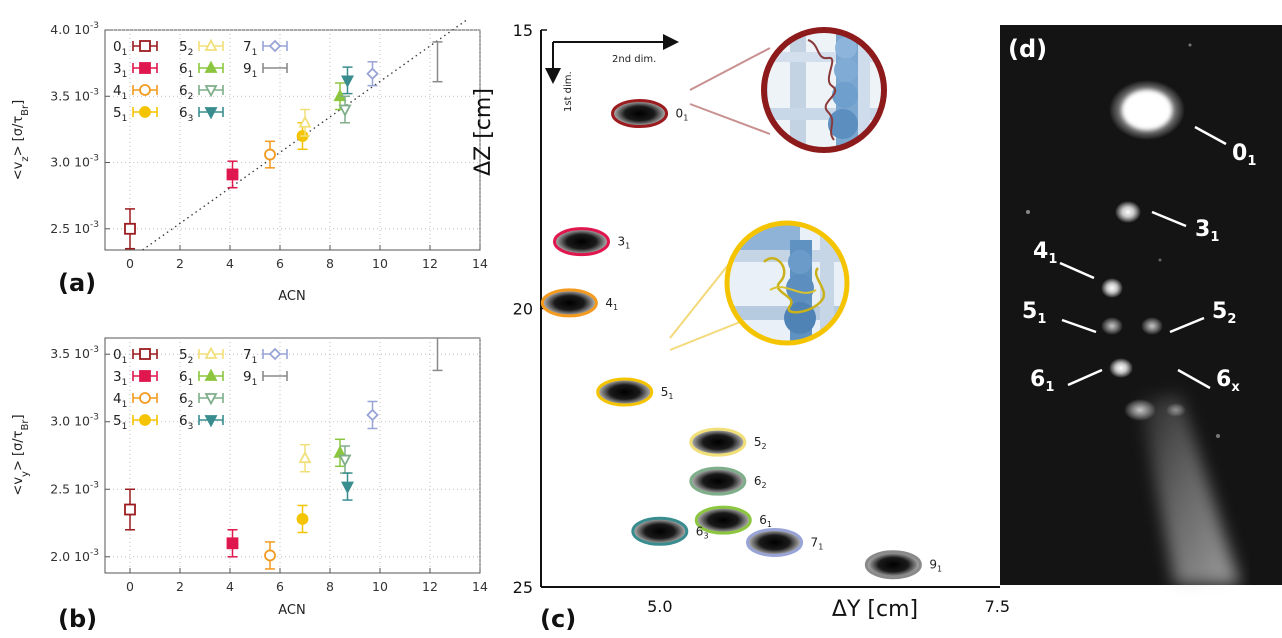 The height and width of the screenshot is (638, 1282). Describe the element at coordinates (250, 70) in the screenshot. I see `legend-label: 91` at that location.